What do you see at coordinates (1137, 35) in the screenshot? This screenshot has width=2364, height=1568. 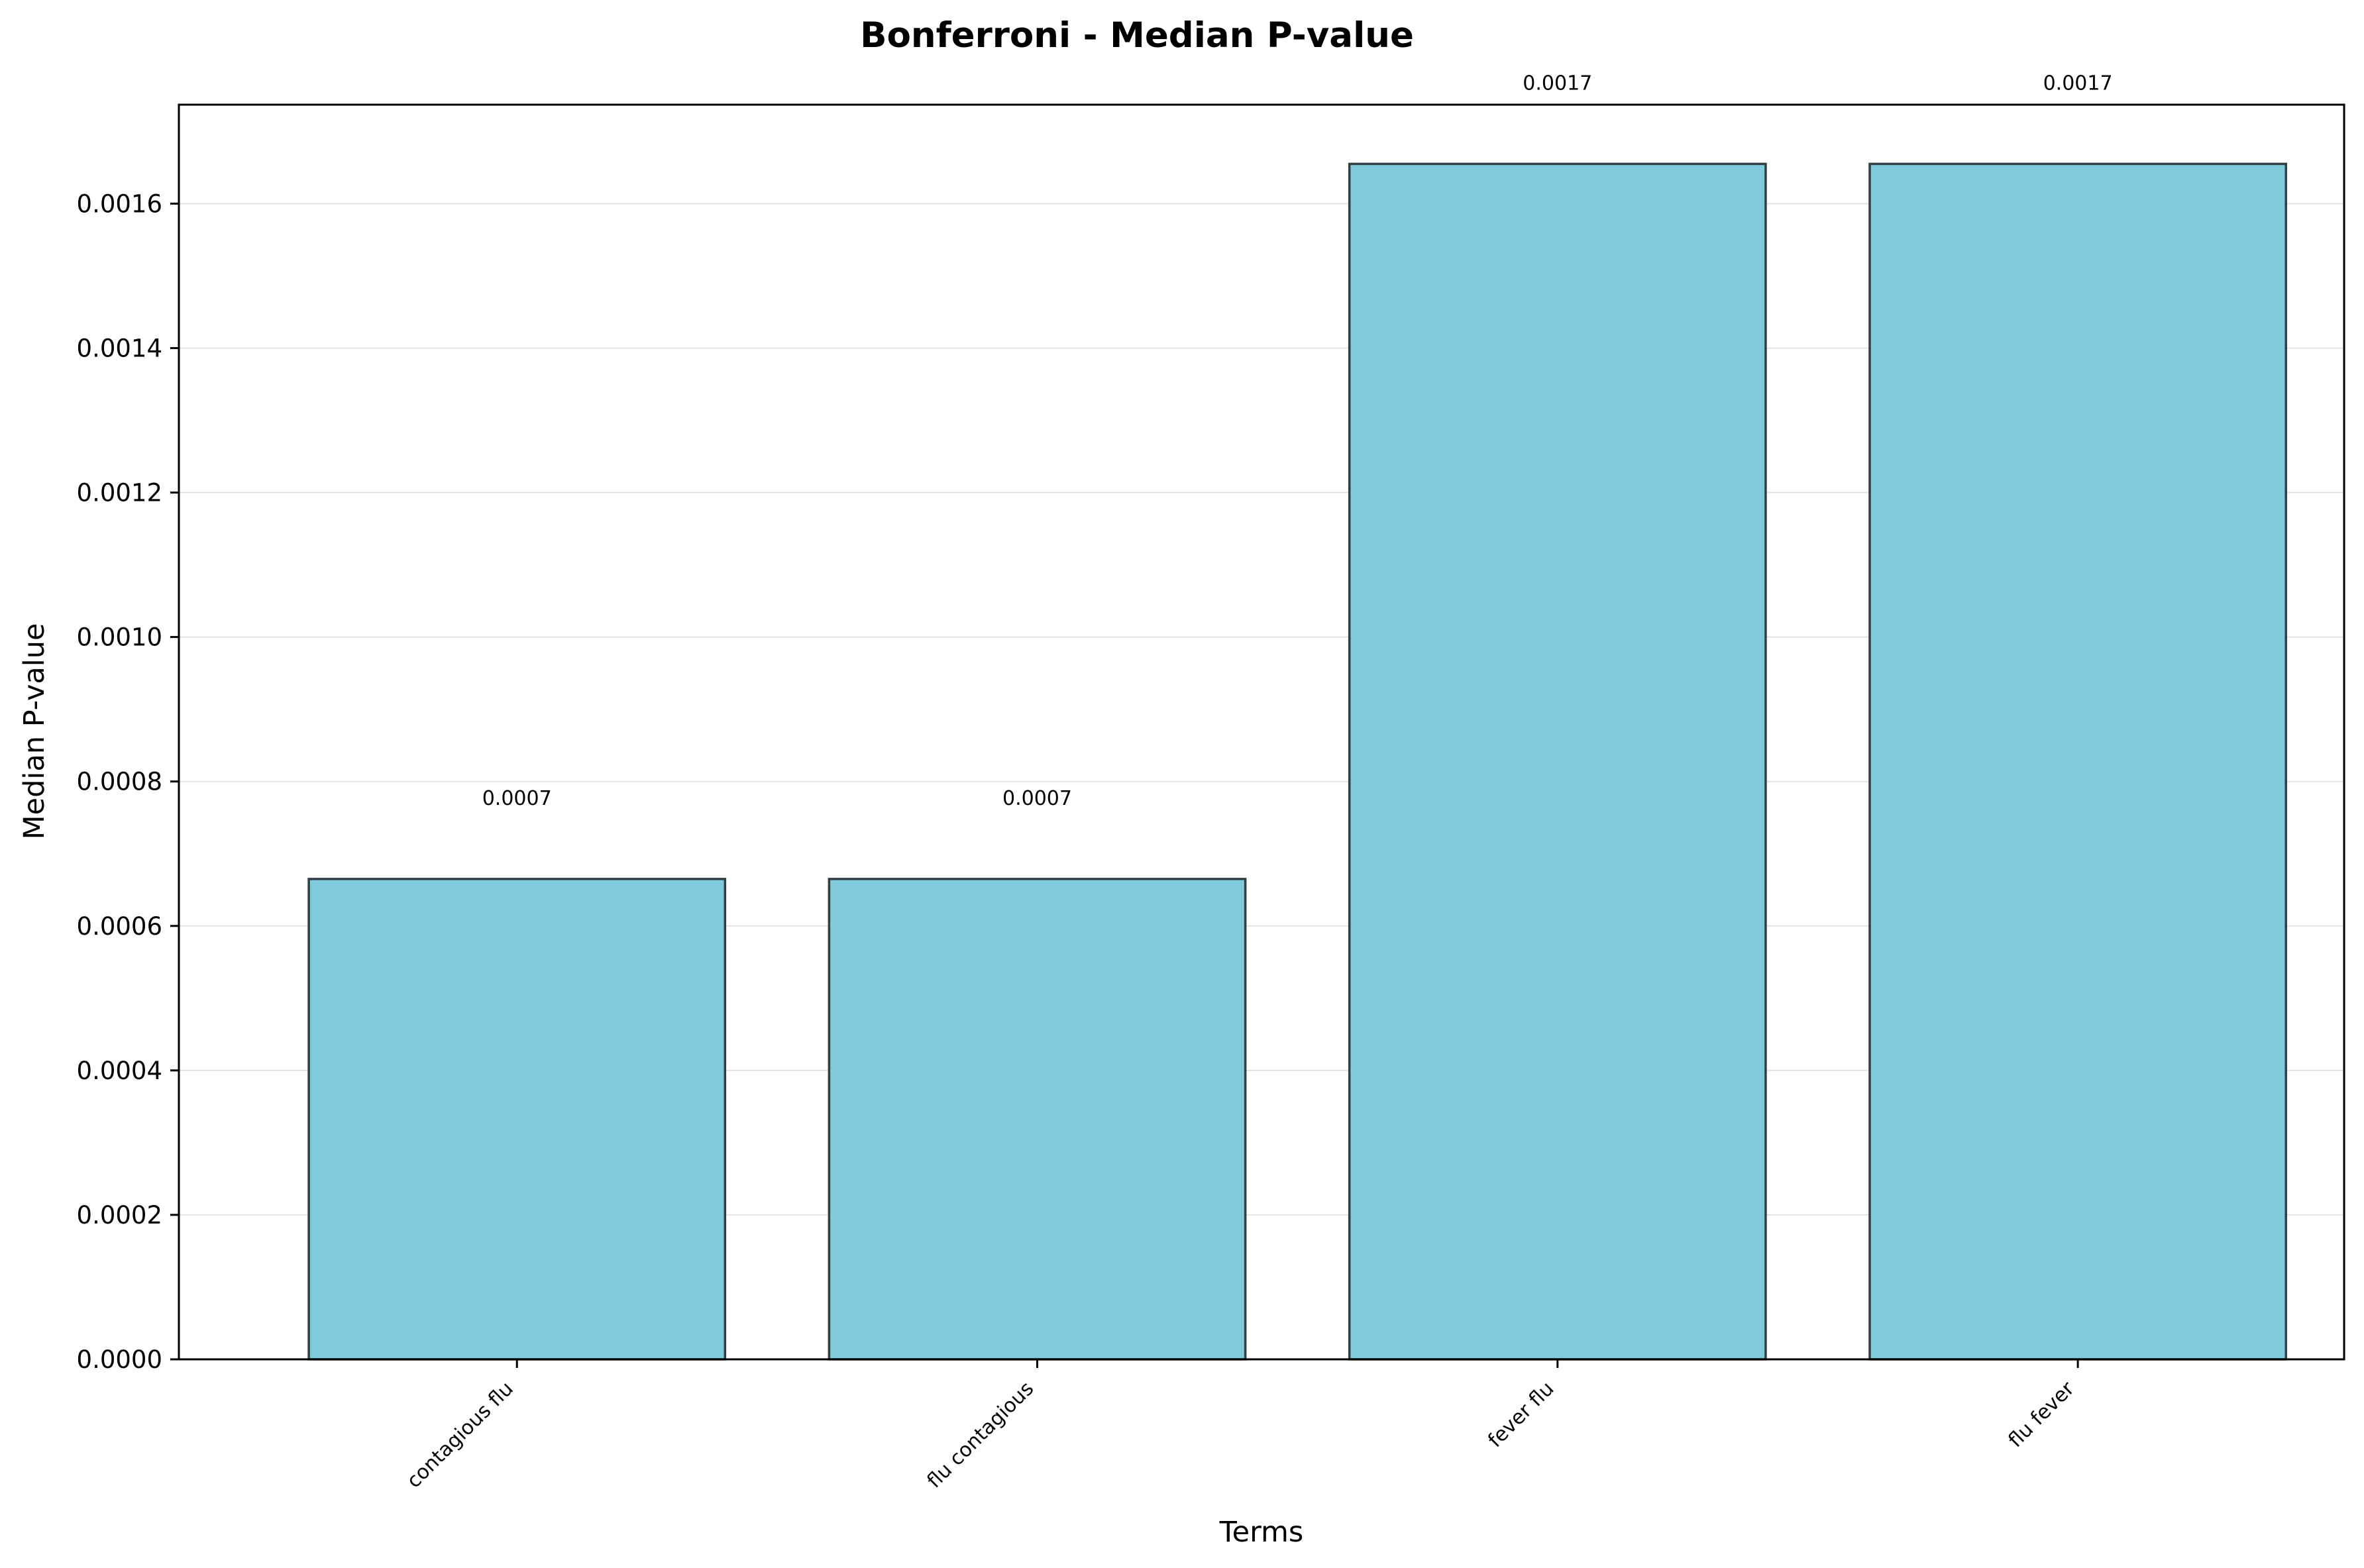 I see `chart-title: Bonferroni - Median P-value` at bounding box center [1137, 35].